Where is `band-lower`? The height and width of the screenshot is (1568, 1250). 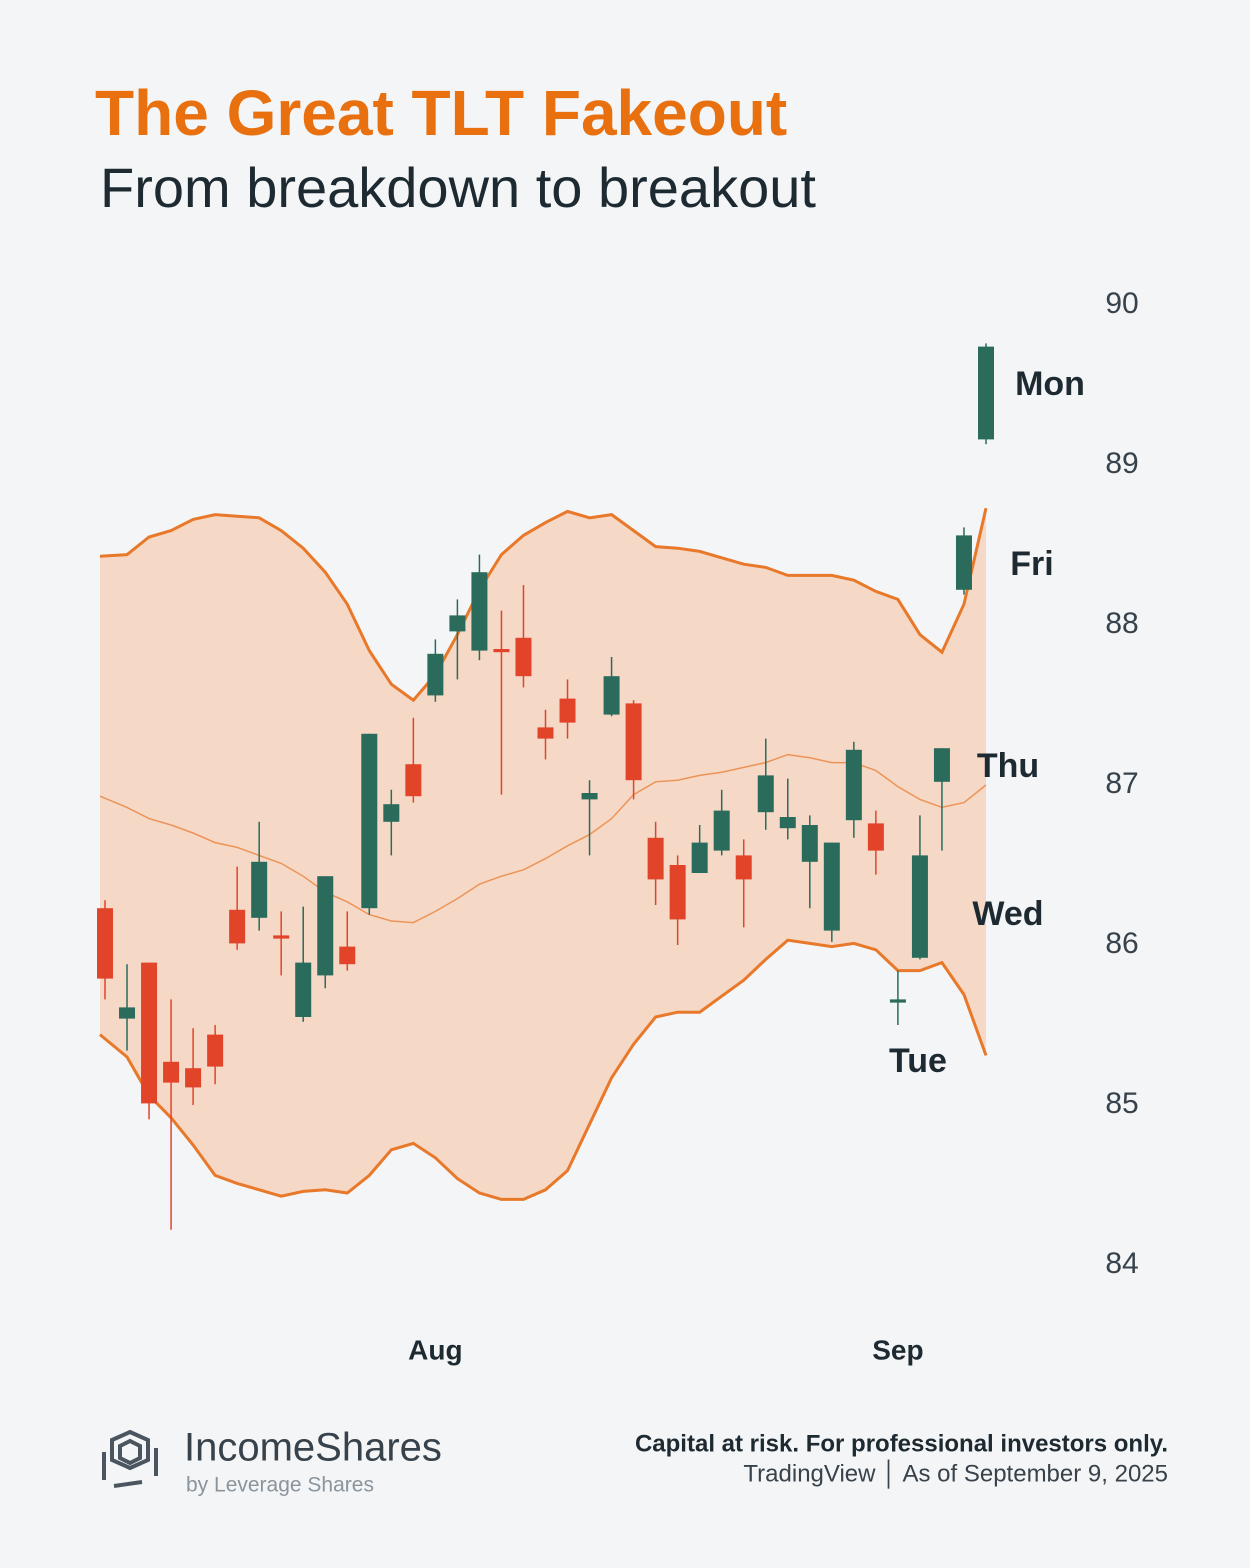
band-lower is located at coordinates (543, 1069).